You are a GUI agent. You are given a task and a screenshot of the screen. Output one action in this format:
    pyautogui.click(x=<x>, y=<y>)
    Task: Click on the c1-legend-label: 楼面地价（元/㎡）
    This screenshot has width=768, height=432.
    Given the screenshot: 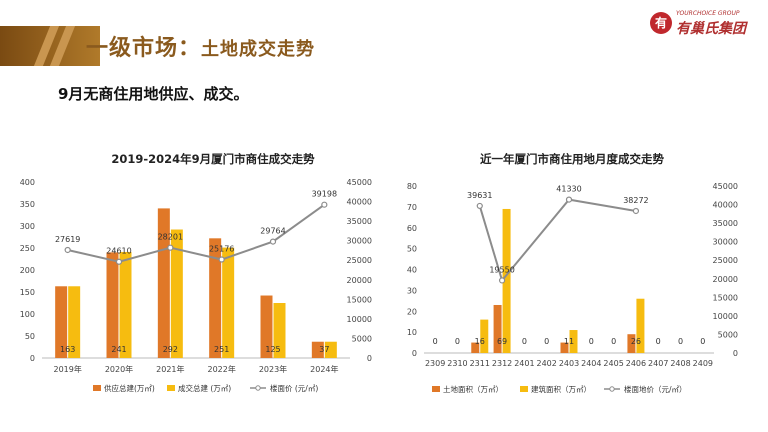 What is the action you would take?
    pyautogui.click(x=655, y=389)
    